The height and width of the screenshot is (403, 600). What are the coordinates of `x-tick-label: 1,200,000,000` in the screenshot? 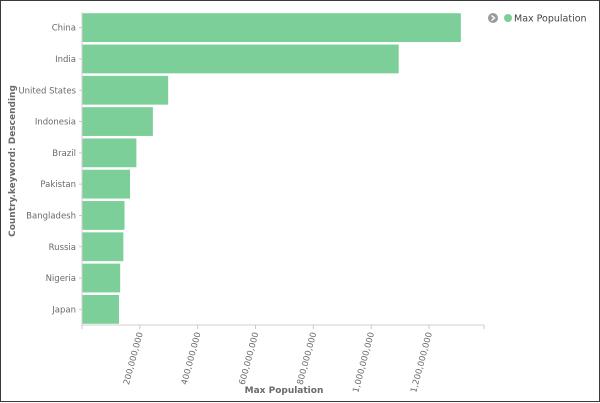 It's located at (422, 362).